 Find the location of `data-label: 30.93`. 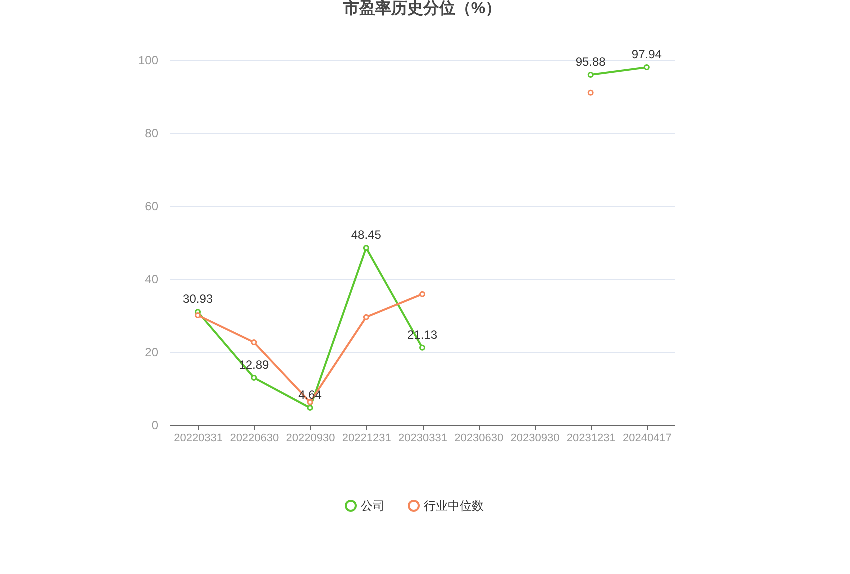

data-label: 30.93 is located at coordinates (198, 299).